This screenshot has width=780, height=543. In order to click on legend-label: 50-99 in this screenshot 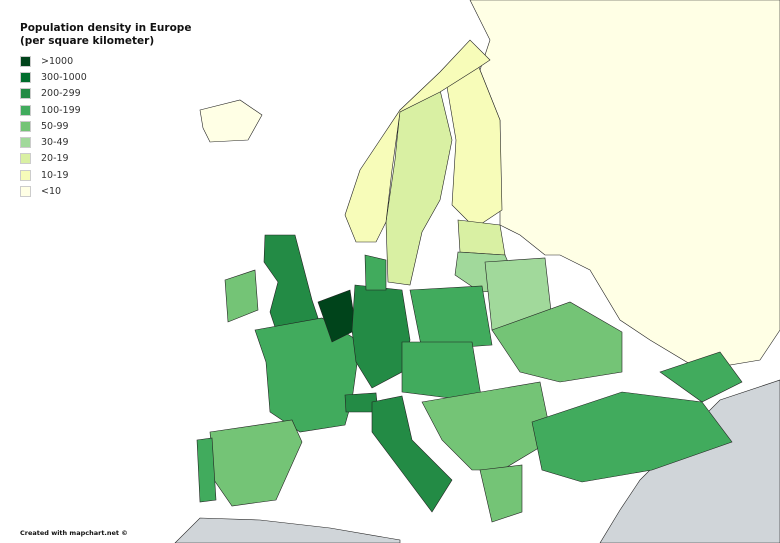, I will do `click(55, 126)`.